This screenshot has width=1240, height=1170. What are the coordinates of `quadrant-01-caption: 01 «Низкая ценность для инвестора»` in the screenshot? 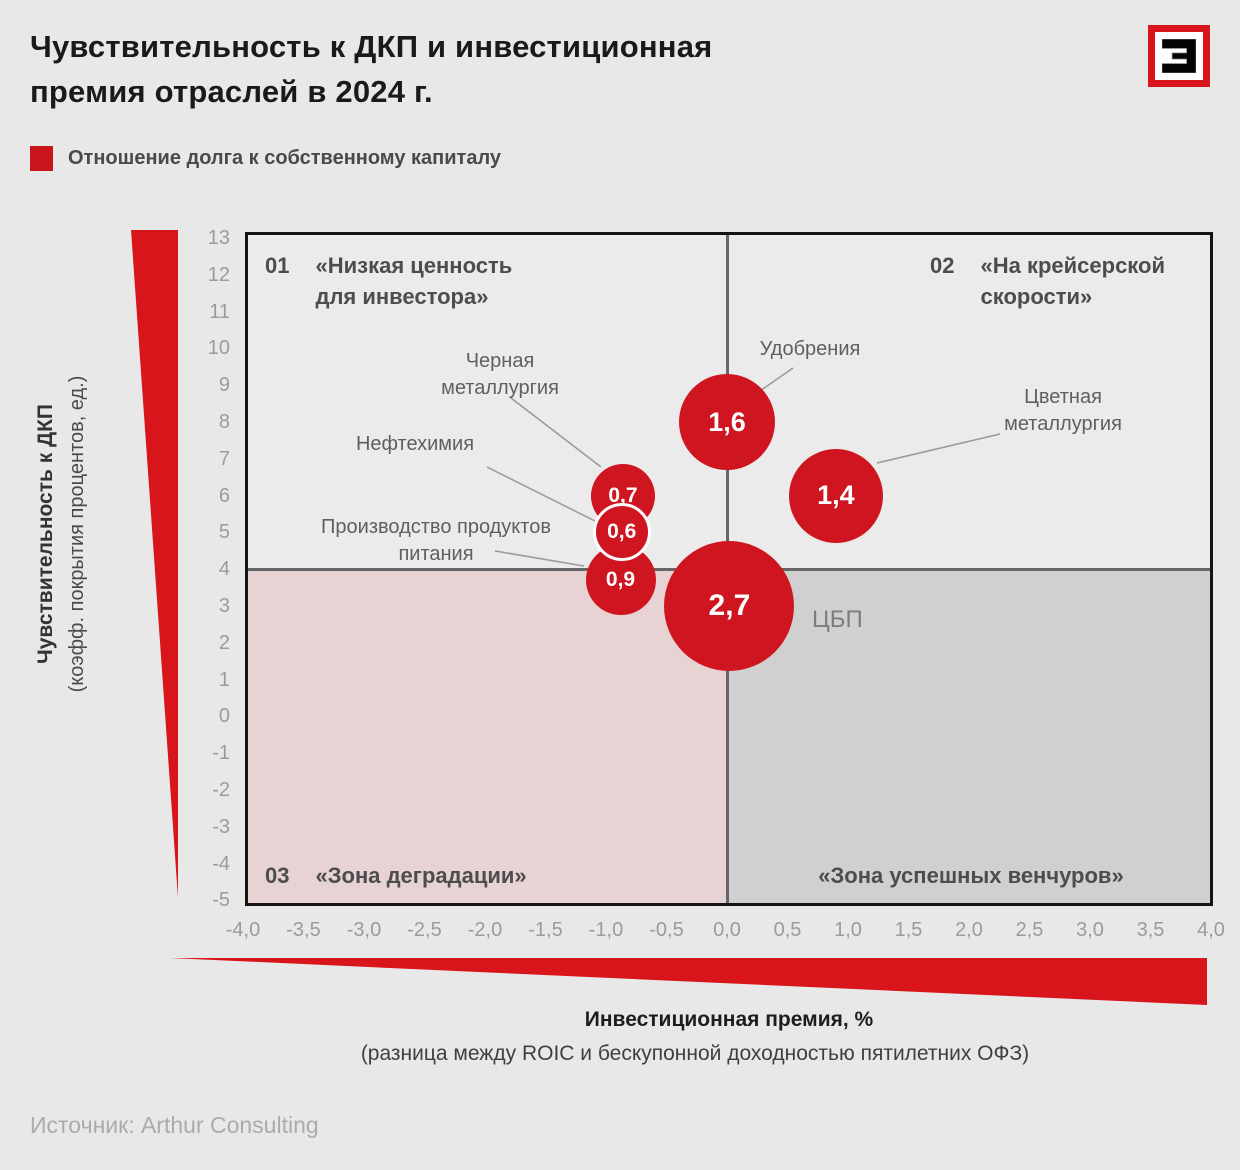 It's located at (388, 281).